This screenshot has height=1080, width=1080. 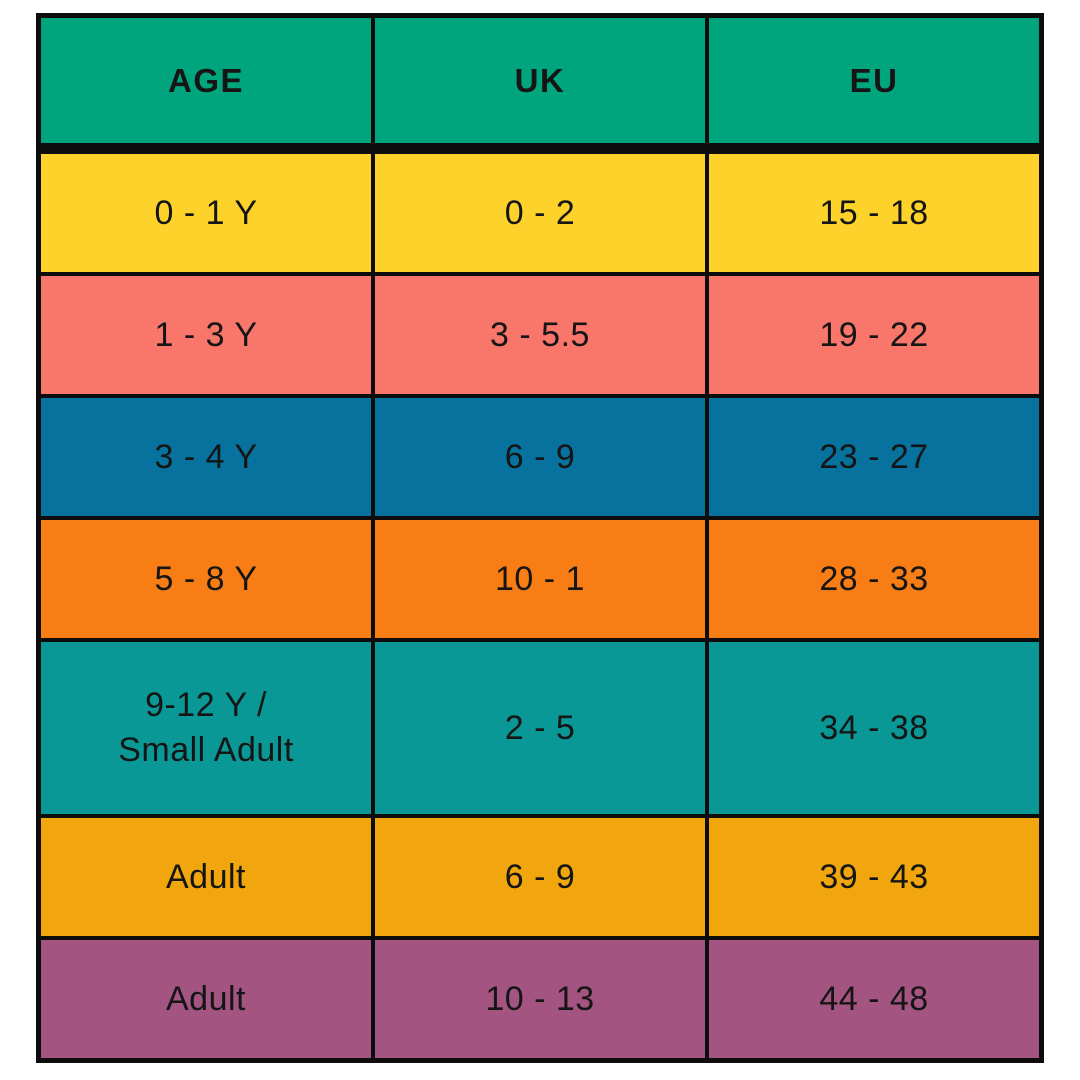 What do you see at coordinates (538, 80) in the screenshot?
I see `column-header-uk: UK` at bounding box center [538, 80].